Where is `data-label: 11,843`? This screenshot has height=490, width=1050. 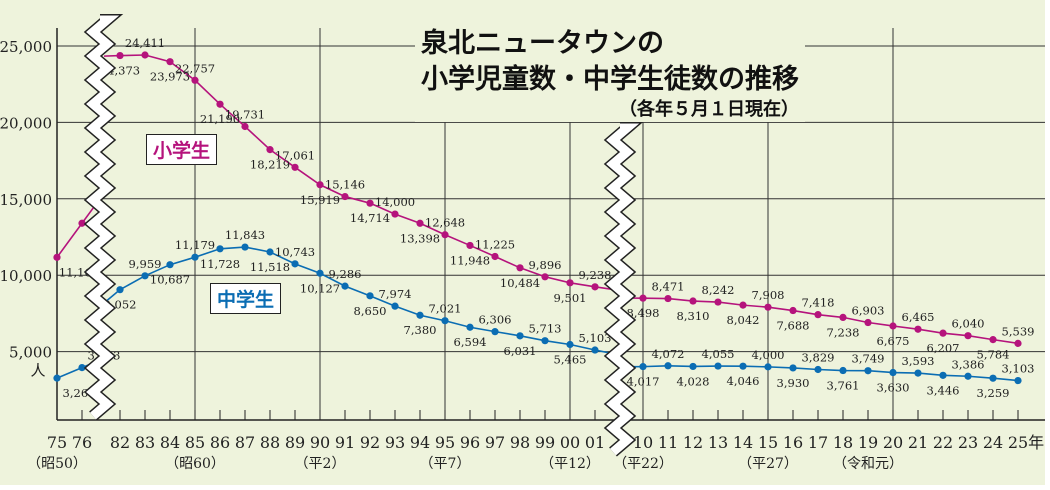
data-label: 11,843 is located at coordinates (245, 235).